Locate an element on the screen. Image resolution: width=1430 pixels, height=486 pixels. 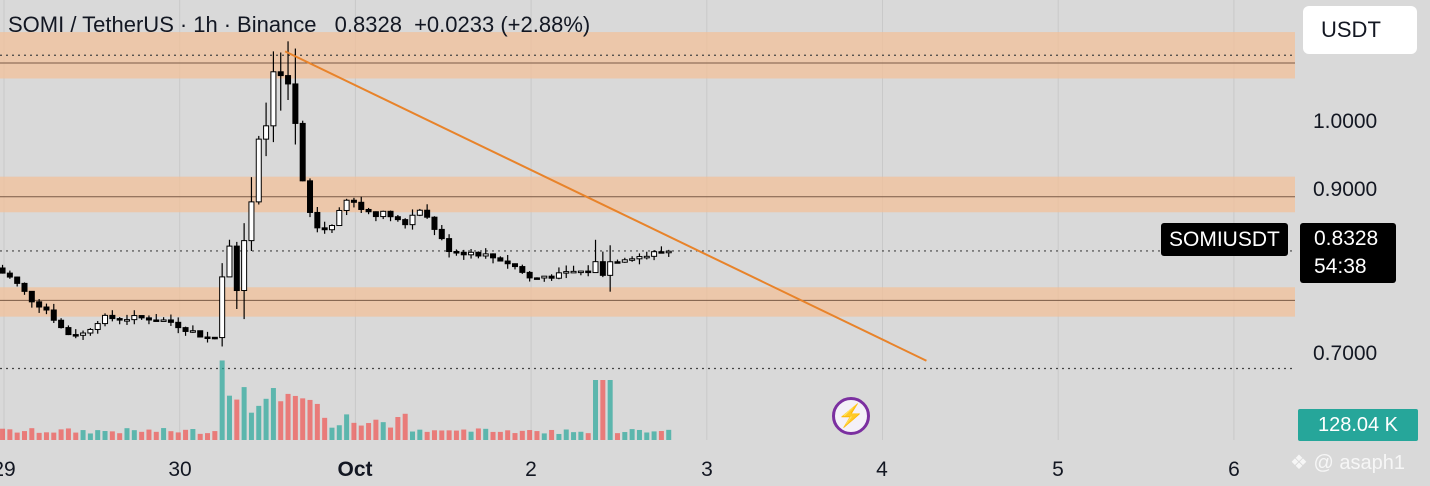
lightning-bolt-icon: ⚡ is located at coordinates (851, 416).